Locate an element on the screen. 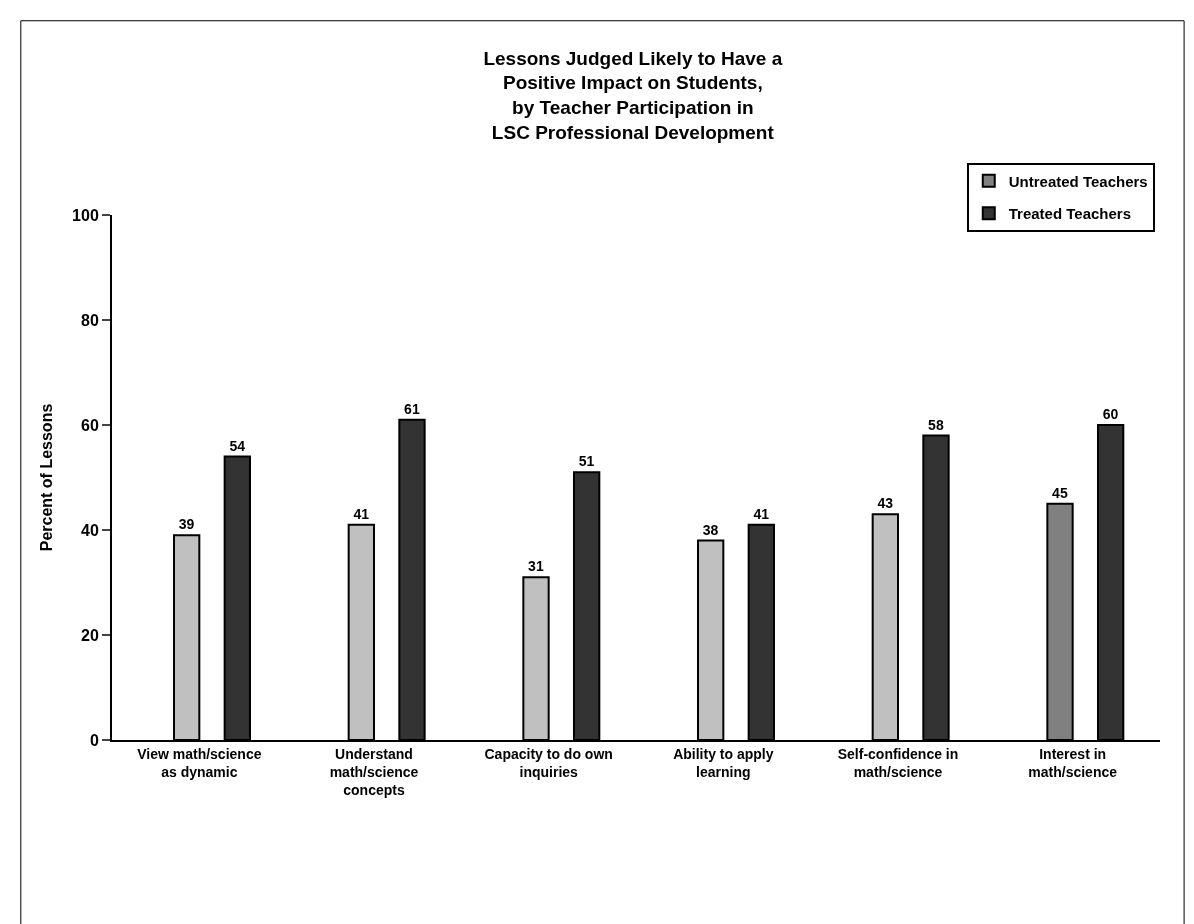 The height and width of the screenshot is (924, 1194). data-label: 61 is located at coordinates (412, 408).